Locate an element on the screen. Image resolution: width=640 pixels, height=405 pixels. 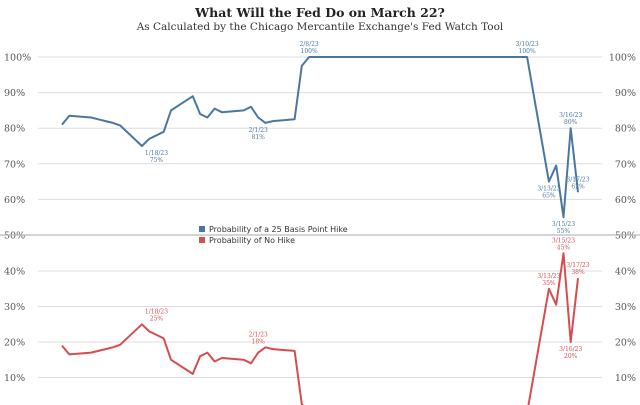
data-label-value: 25% is located at coordinates (157, 318).